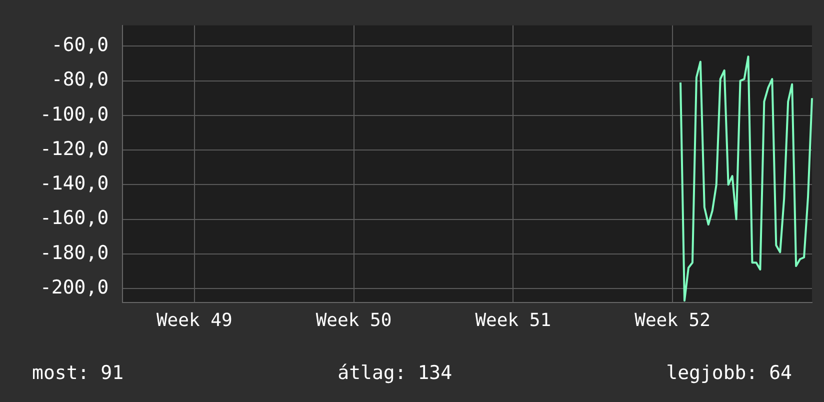  I want to click on y-tick-label: -140,0, so click(74, 183).